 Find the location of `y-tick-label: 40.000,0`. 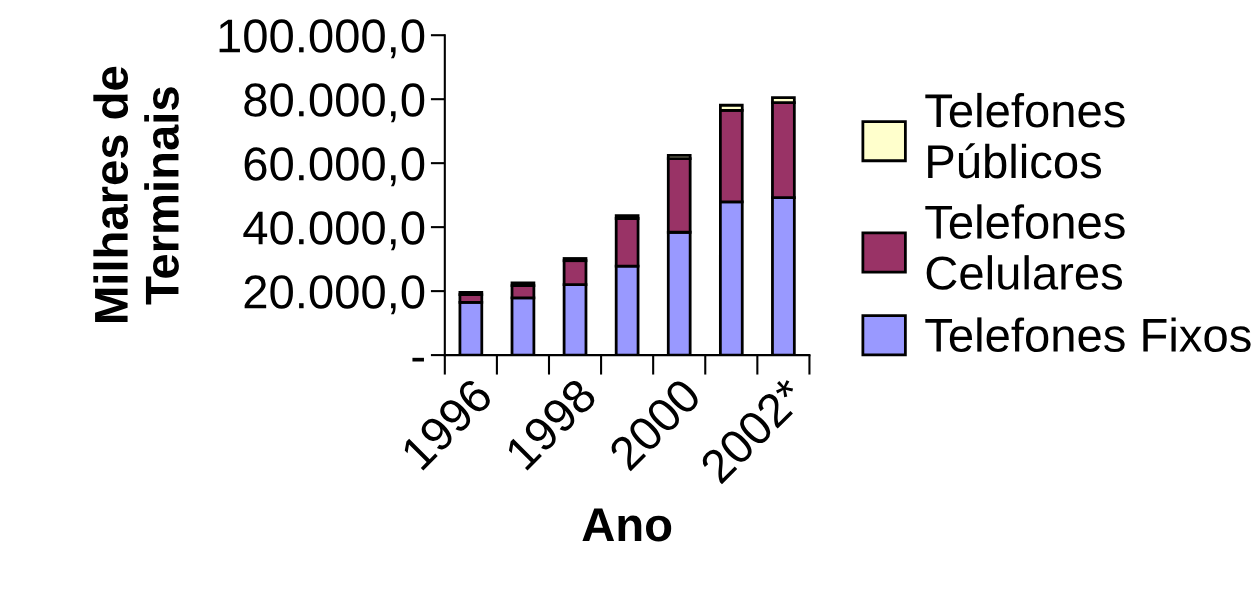

y-tick-label: 40.000,0 is located at coordinates (334, 231).